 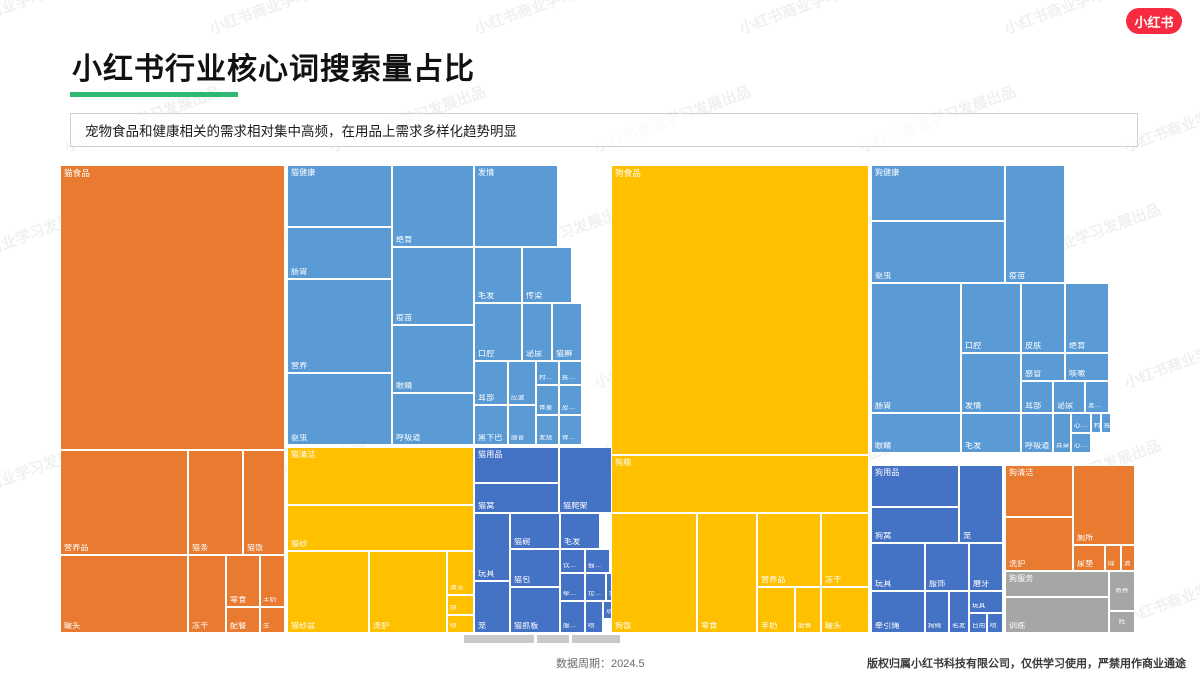 What do you see at coordinates (740, 310) in the screenshot?
I see `treemap-cell: 狗食品` at bounding box center [740, 310].